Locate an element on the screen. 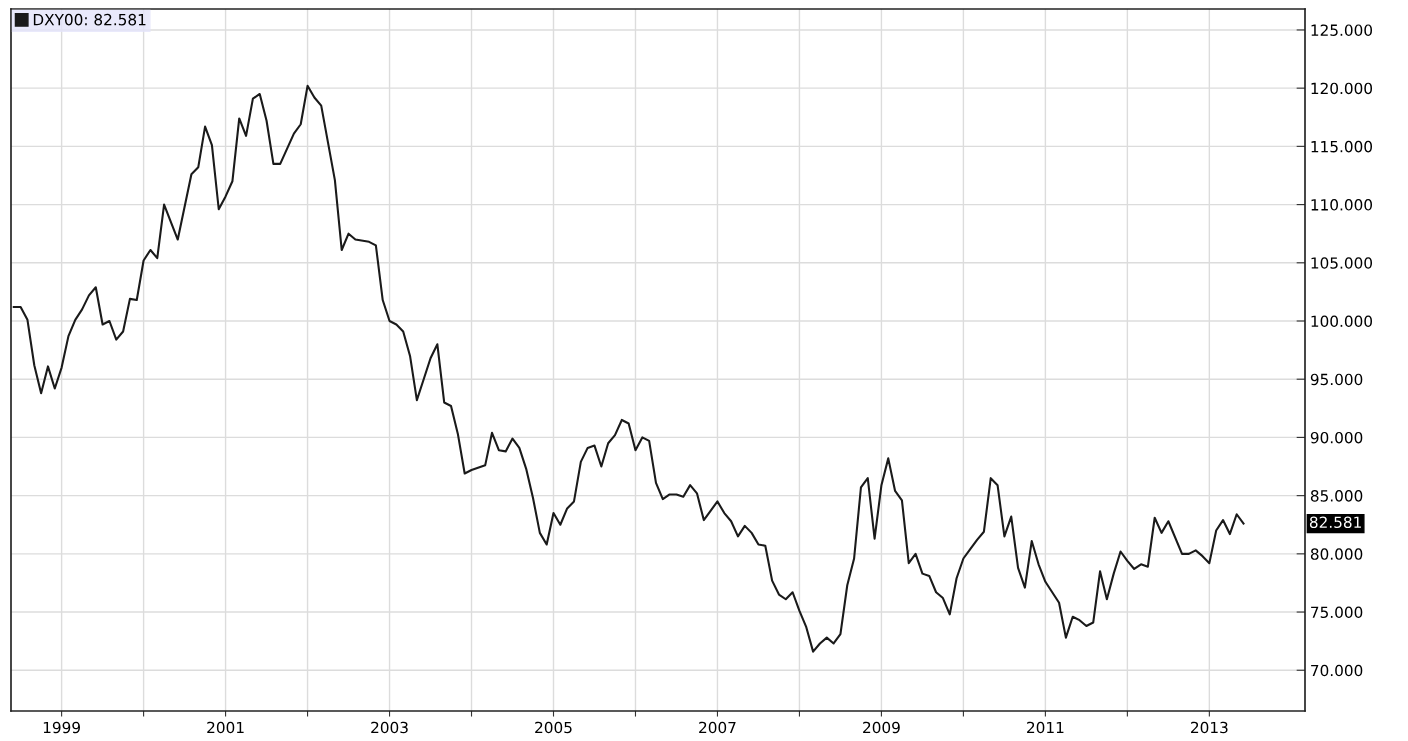 The height and width of the screenshot is (741, 1408). y-tick-label: 85.000 is located at coordinates (1336, 496).